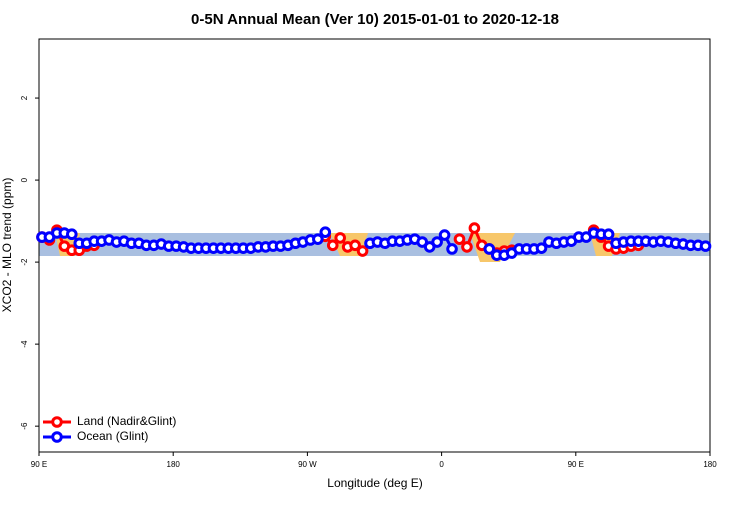 This screenshot has width=750, height=505. Describe the element at coordinates (24, 179) in the screenshot. I see `y-tick-label: 0` at that location.